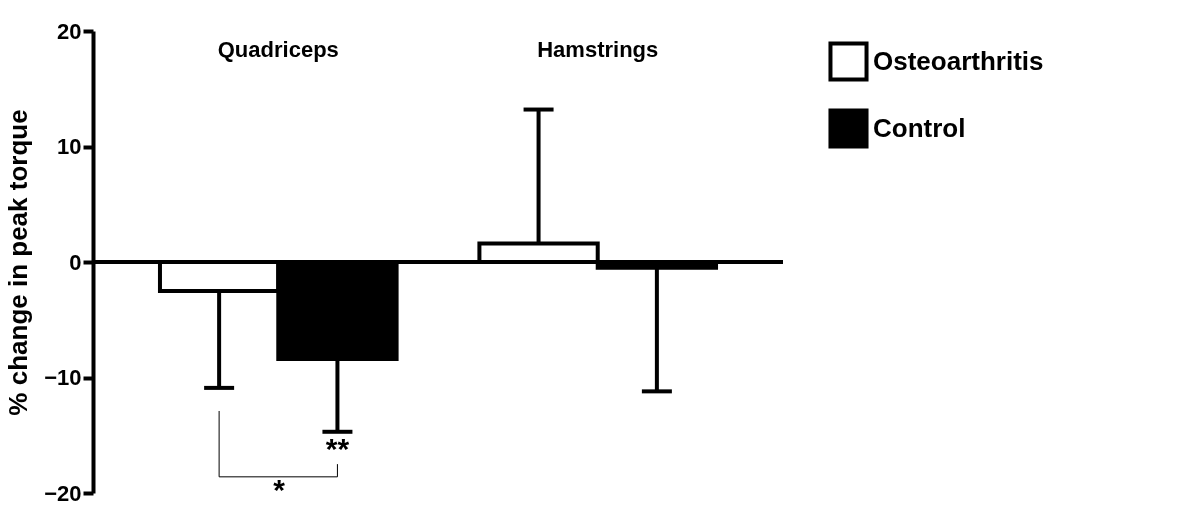 The height and width of the screenshot is (506, 1192). I want to click on annotation: *, so click(279, 489).